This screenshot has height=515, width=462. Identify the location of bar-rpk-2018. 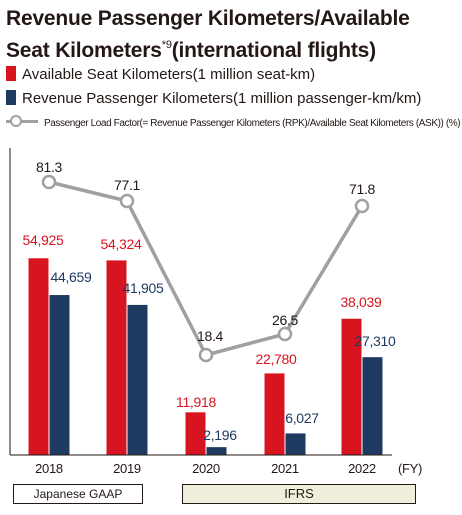
(59, 375).